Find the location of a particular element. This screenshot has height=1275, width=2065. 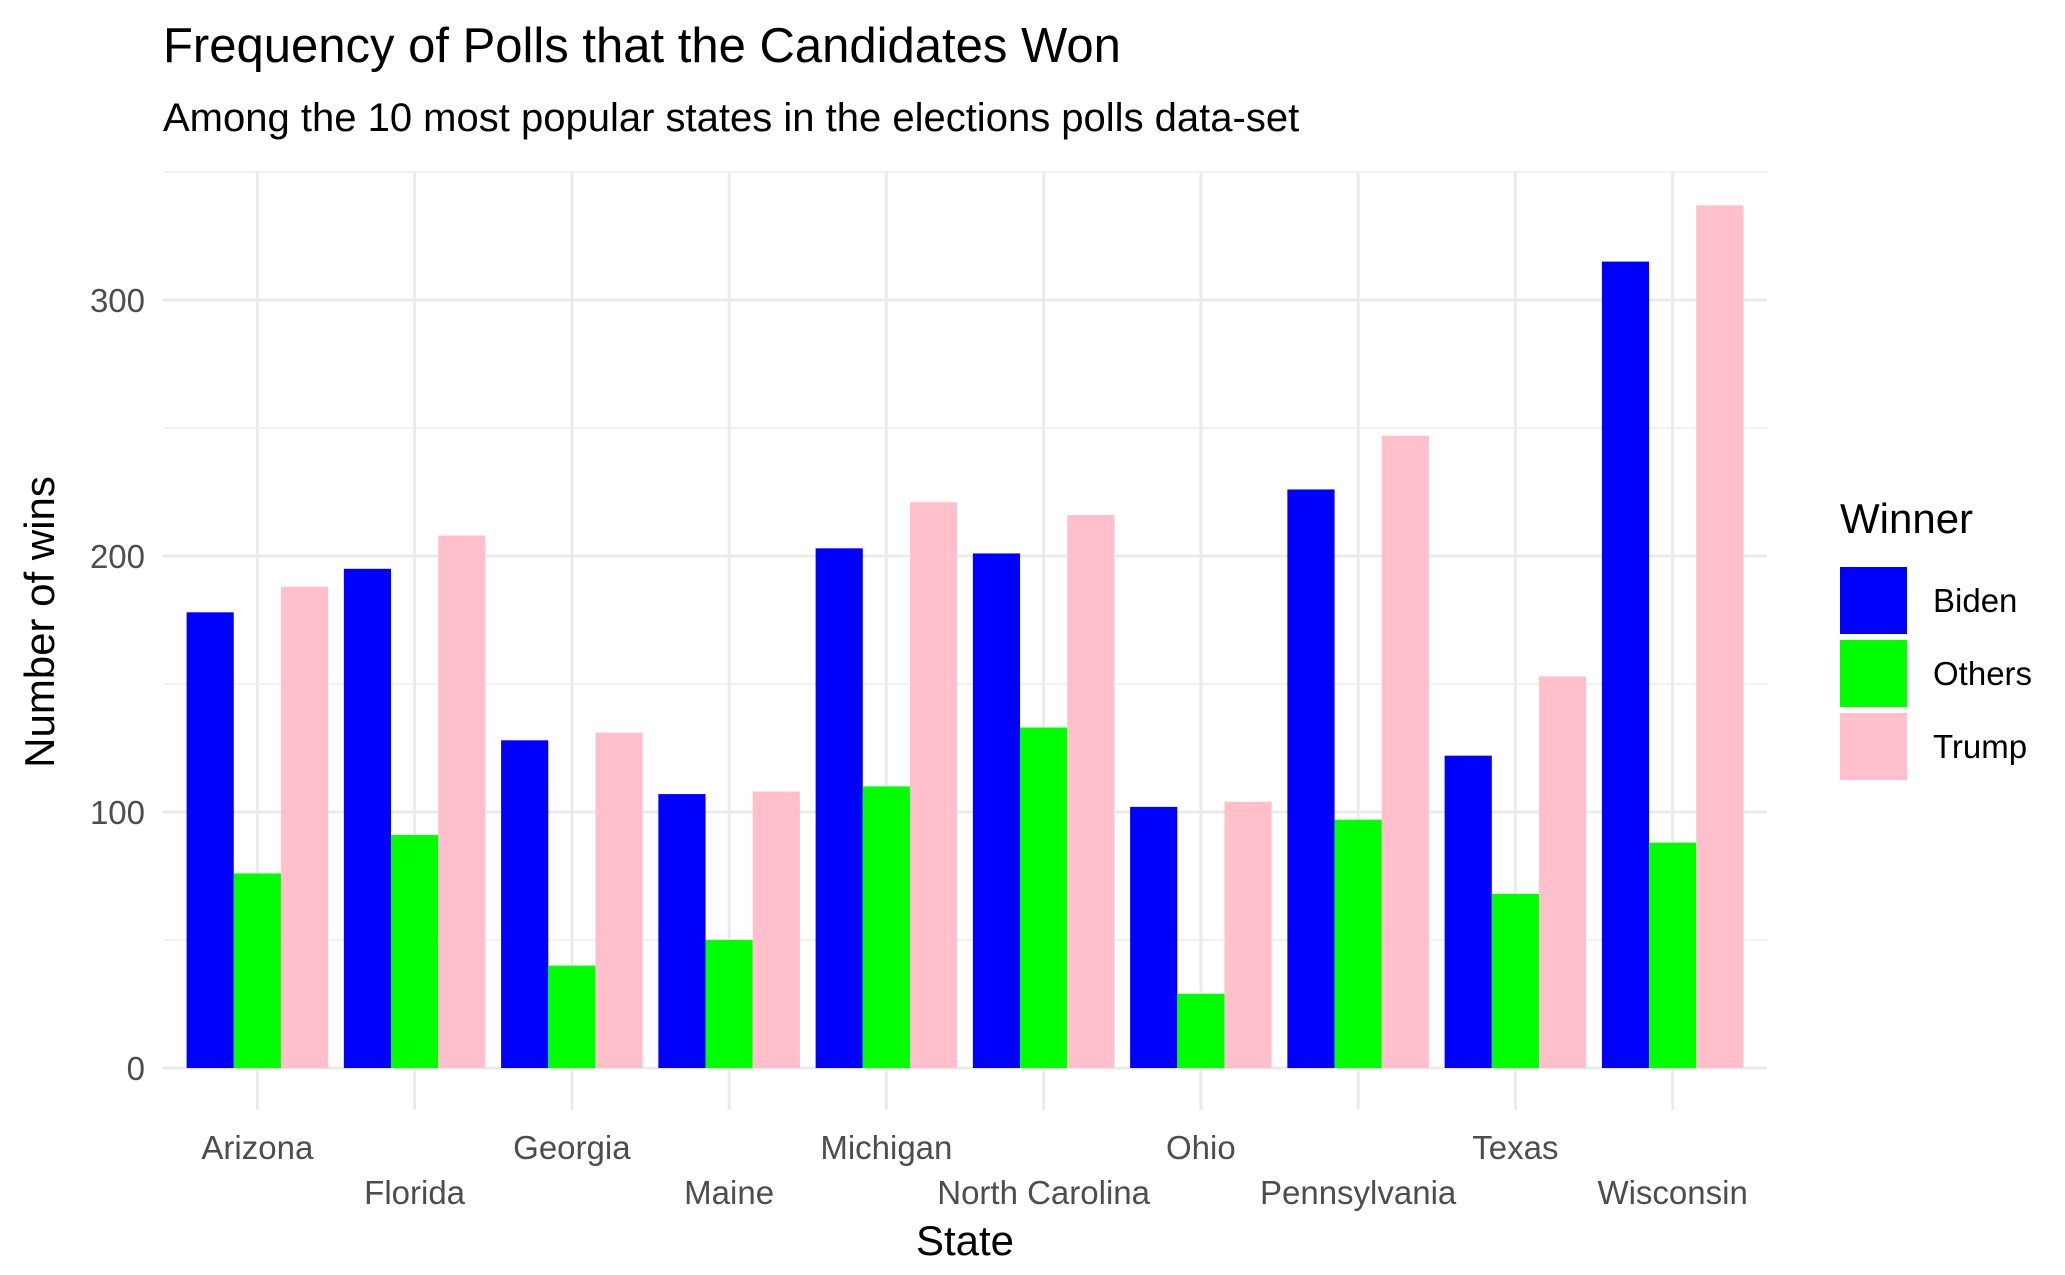

bar-others-michigan is located at coordinates (886, 927).